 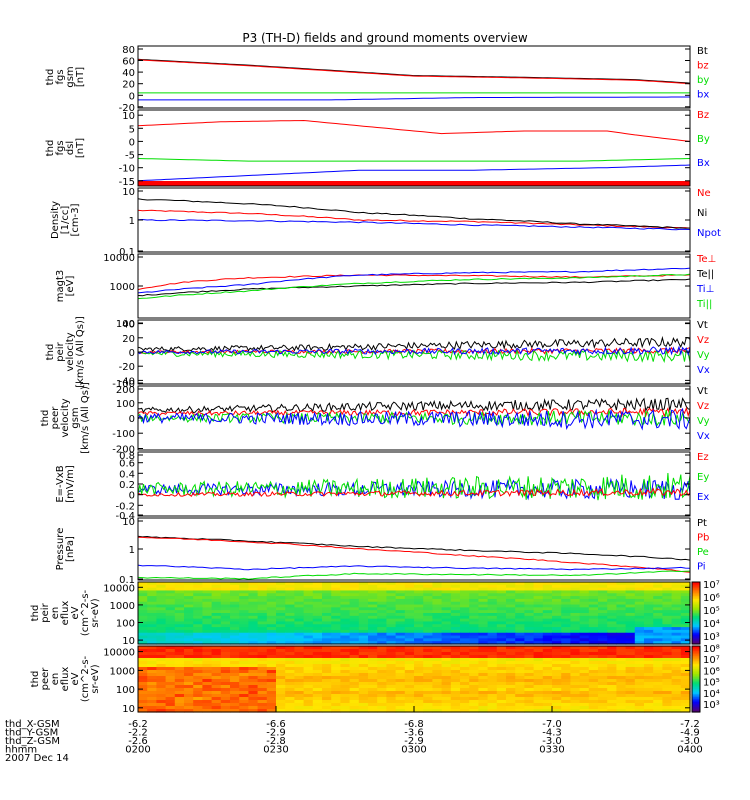 I want to click on spectrogram-peer_eflux, so click(x=414, y=679).